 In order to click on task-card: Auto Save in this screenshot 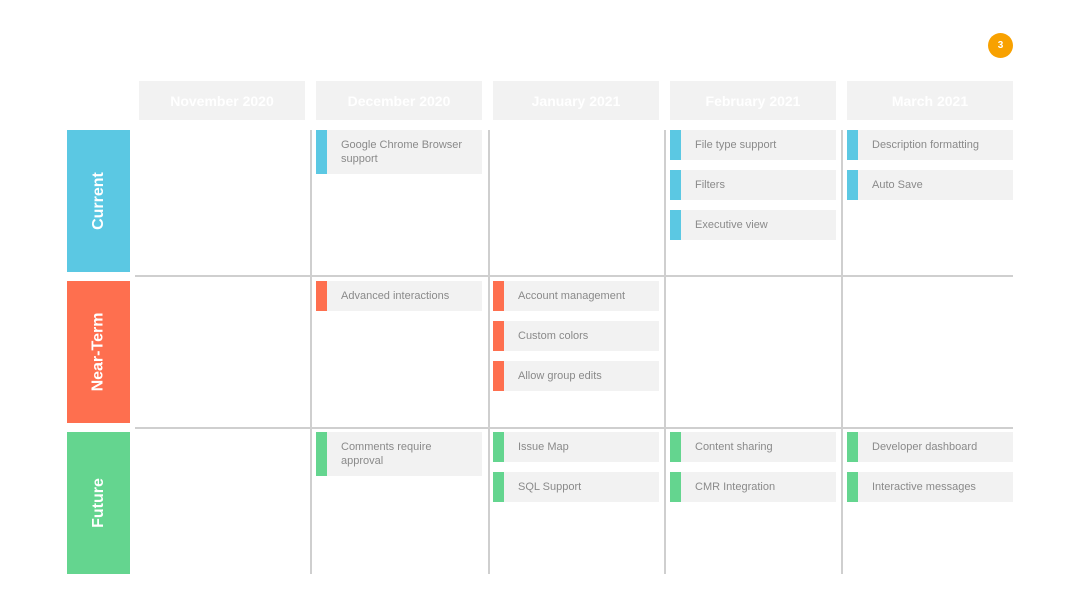, I will do `click(930, 185)`.